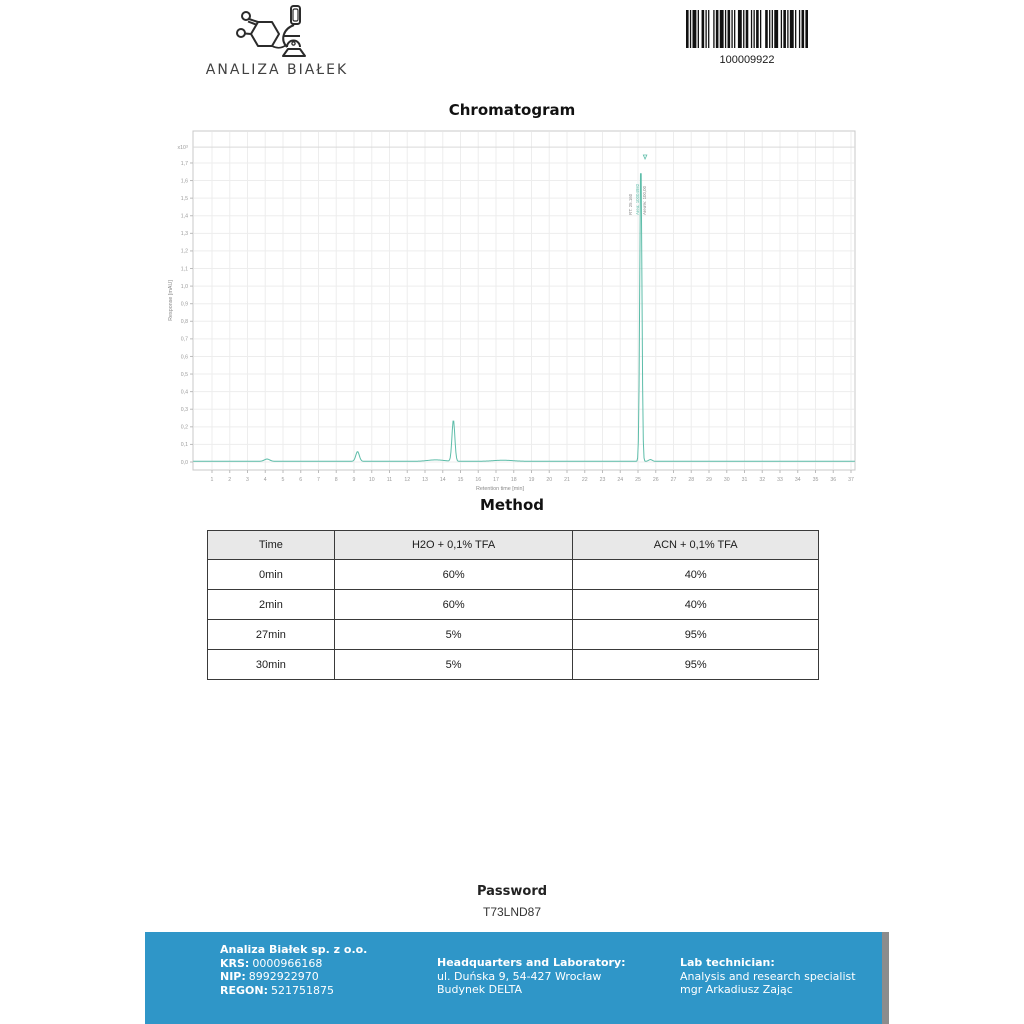  I want to click on x-tick-label: 32, so click(762, 480).